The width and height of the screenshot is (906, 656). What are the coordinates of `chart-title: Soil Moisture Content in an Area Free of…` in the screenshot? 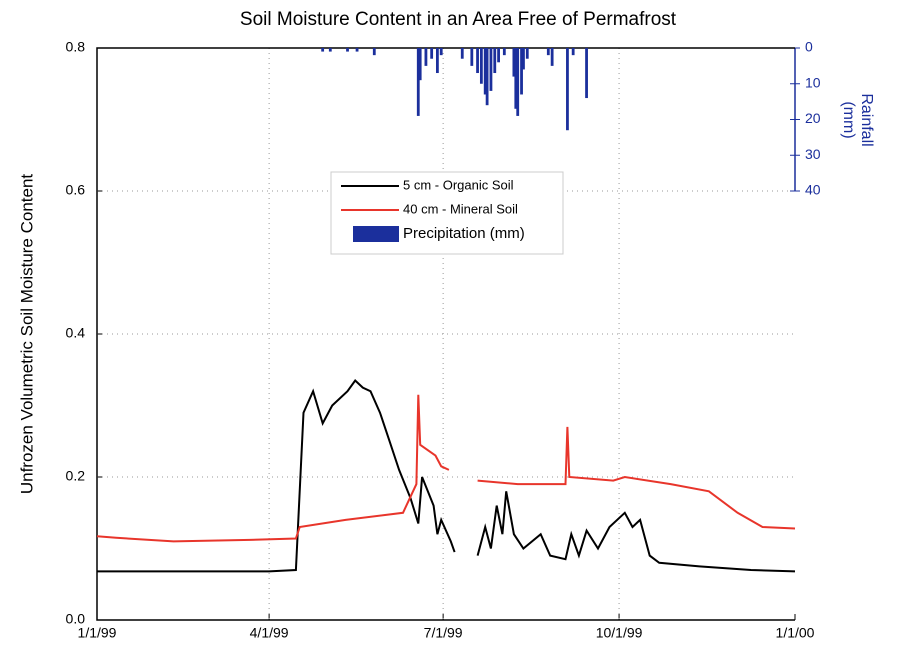 It's located at (458, 19).